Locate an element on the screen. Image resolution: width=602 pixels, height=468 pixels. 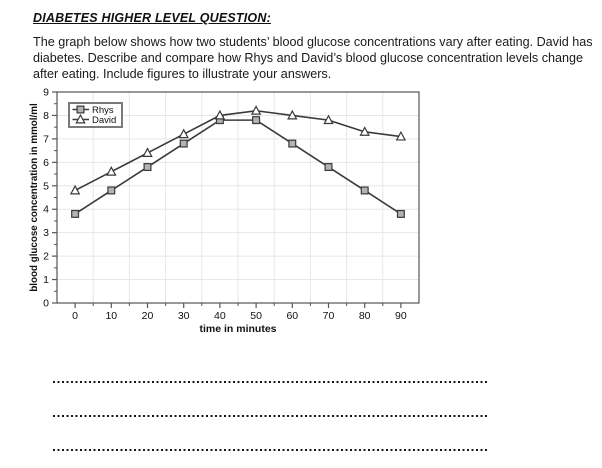
x-tick-label: 10 is located at coordinates (111, 316).